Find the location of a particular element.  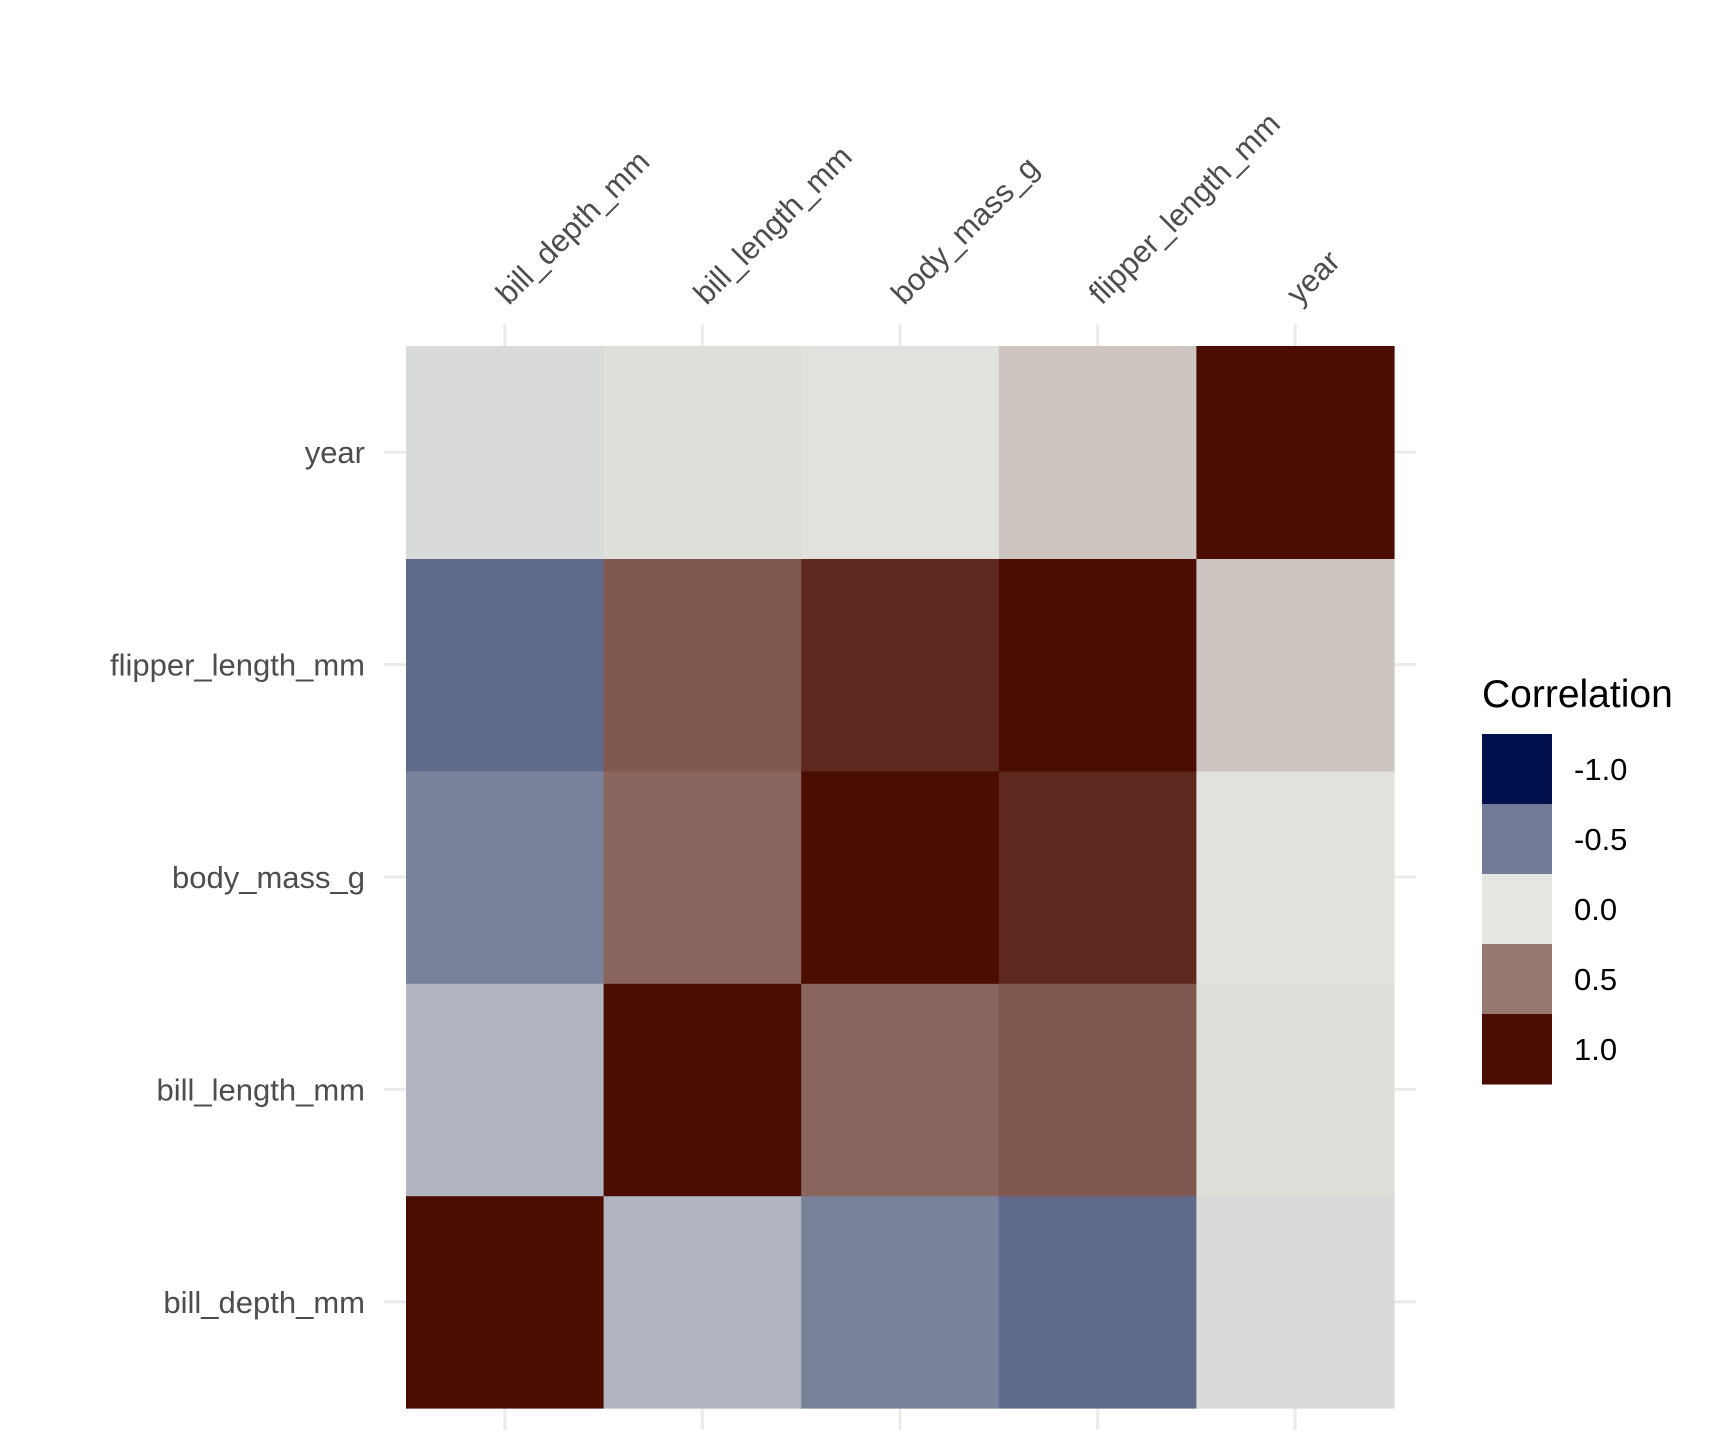

heatmap-cell-body_mass_g-bill_length_mm is located at coordinates (702, 877).